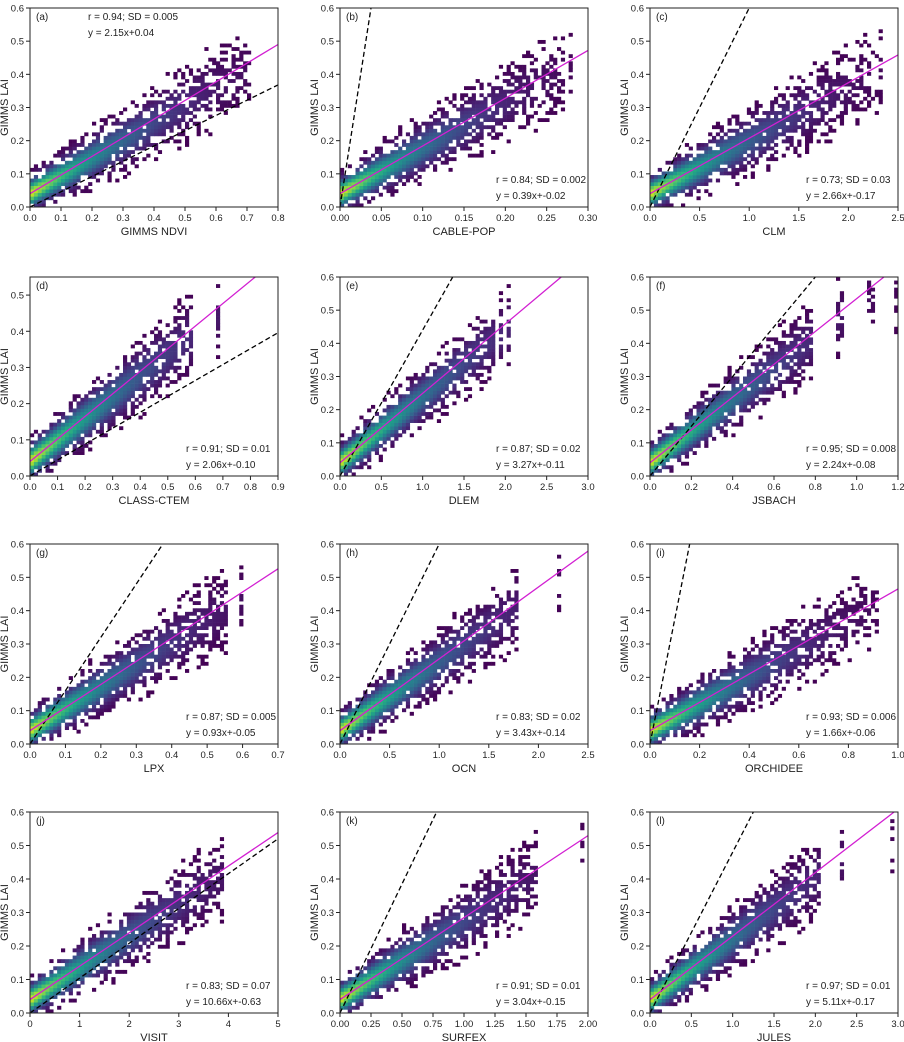 Image resolution: width=904 pixels, height=1042 pixels. What do you see at coordinates (171, 755) in the screenshot?
I see `x-tick-label: 0.4` at bounding box center [171, 755].